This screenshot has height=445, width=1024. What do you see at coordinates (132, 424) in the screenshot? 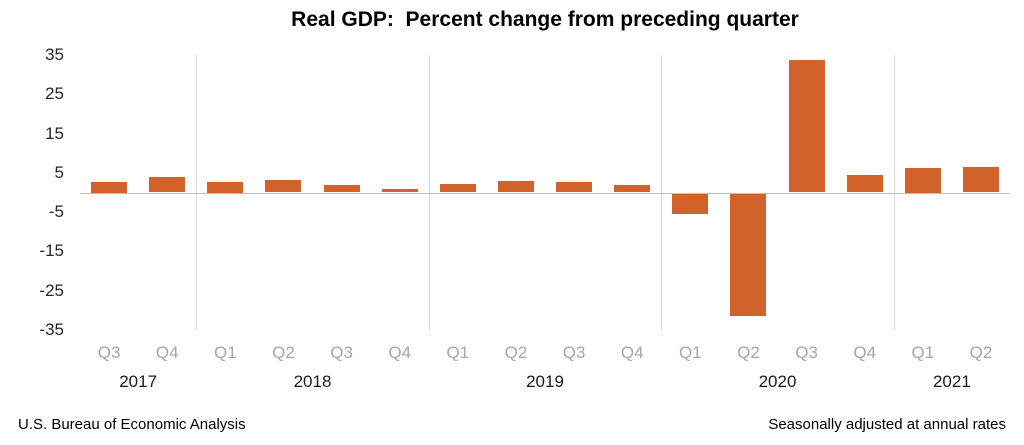
I see `source-attribution: U.S. Bureau of Economic Analysis` at bounding box center [132, 424].